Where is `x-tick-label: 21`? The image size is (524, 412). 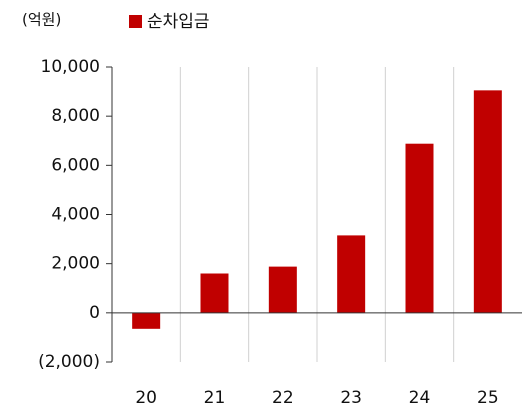 x-tick-label: 21 is located at coordinates (215, 398).